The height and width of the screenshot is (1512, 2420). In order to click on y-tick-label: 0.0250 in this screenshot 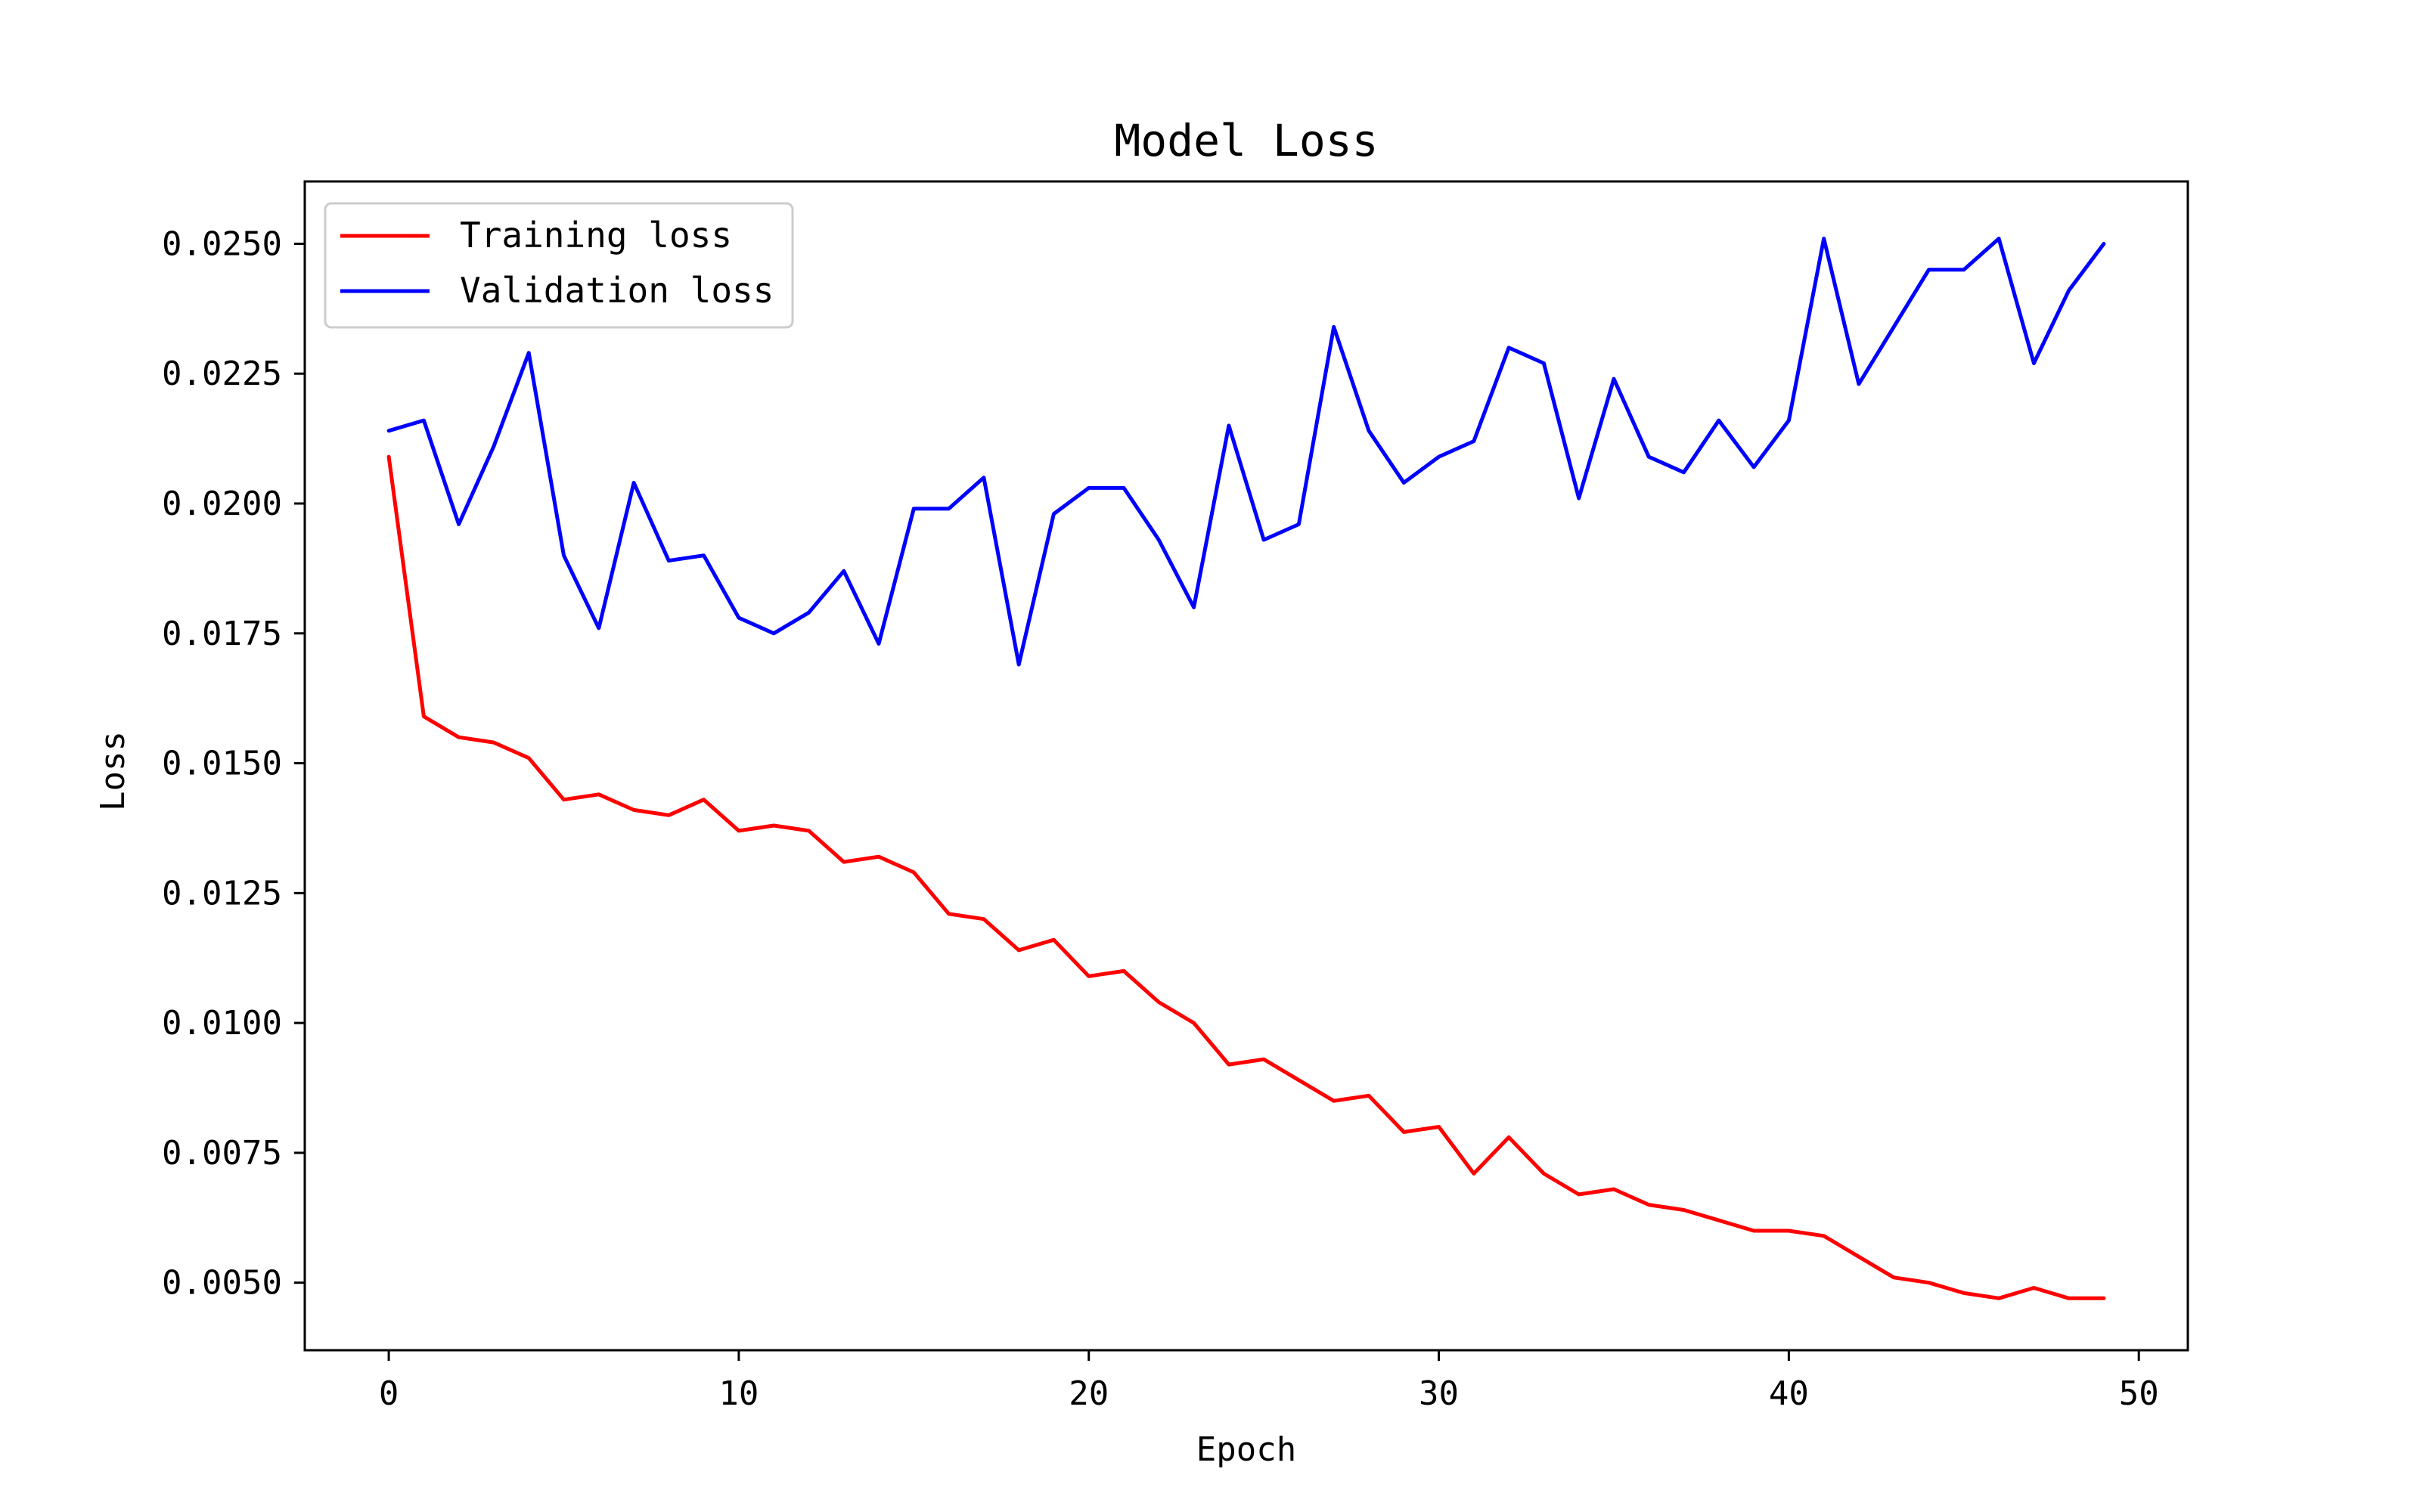, I will do `click(222, 244)`.